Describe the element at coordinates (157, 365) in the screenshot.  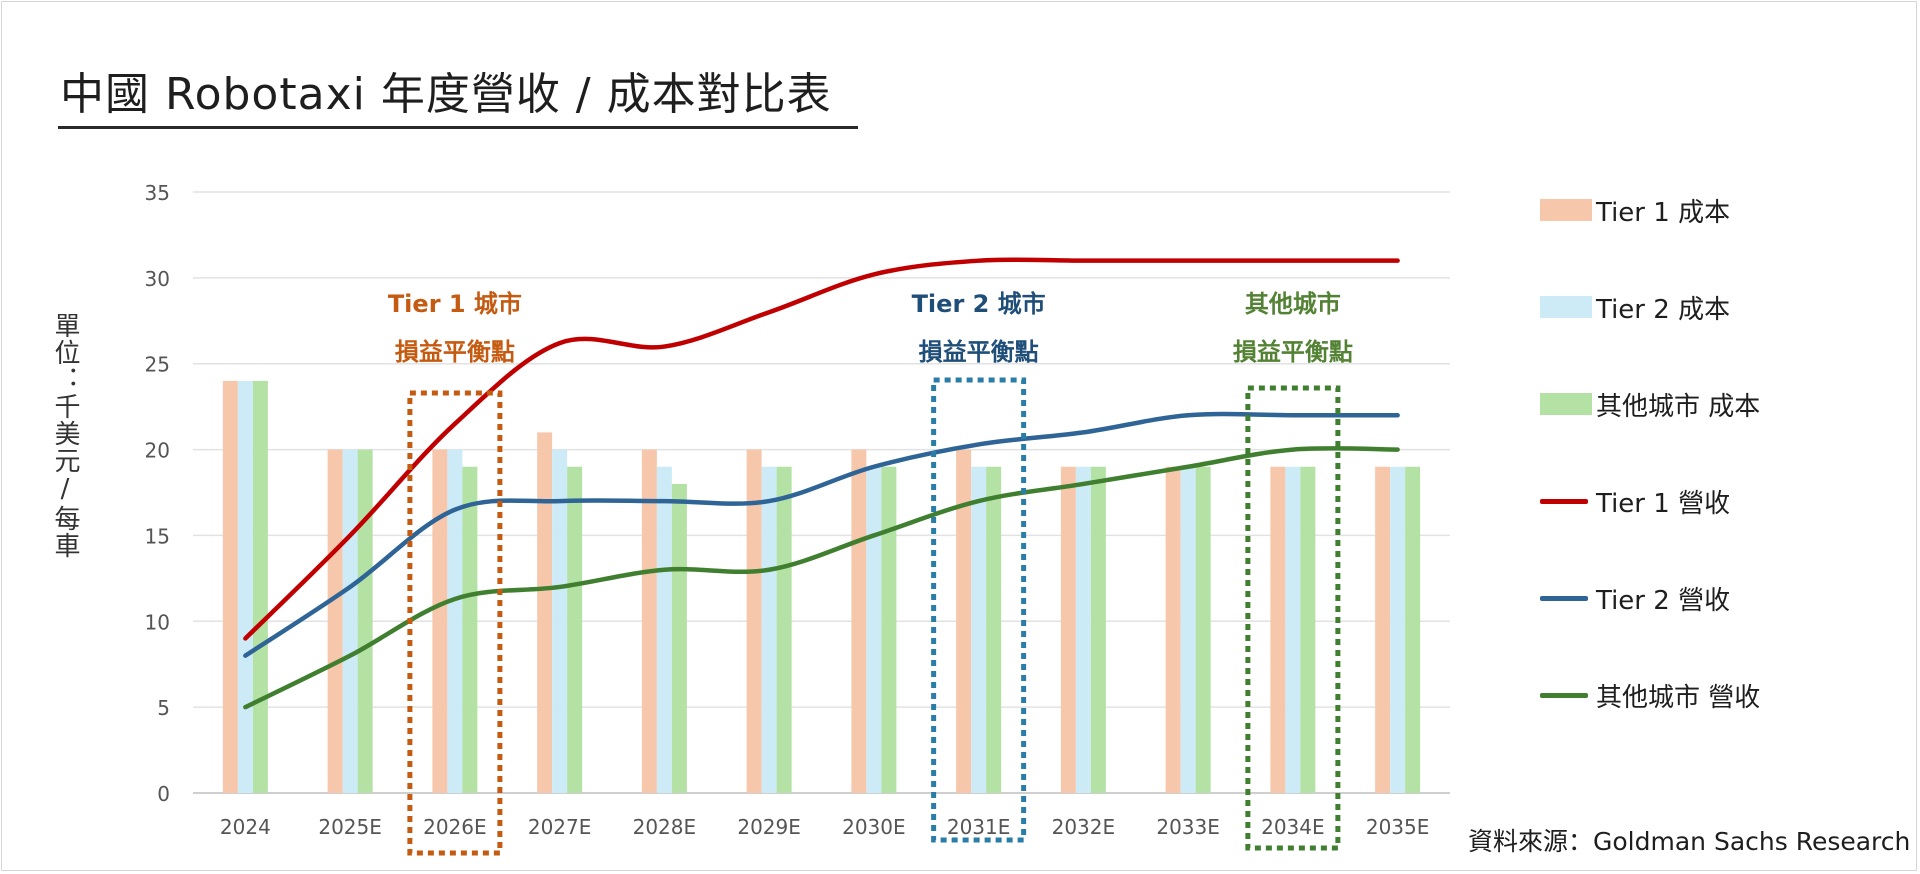
I see `y-tick-label: 25` at that location.